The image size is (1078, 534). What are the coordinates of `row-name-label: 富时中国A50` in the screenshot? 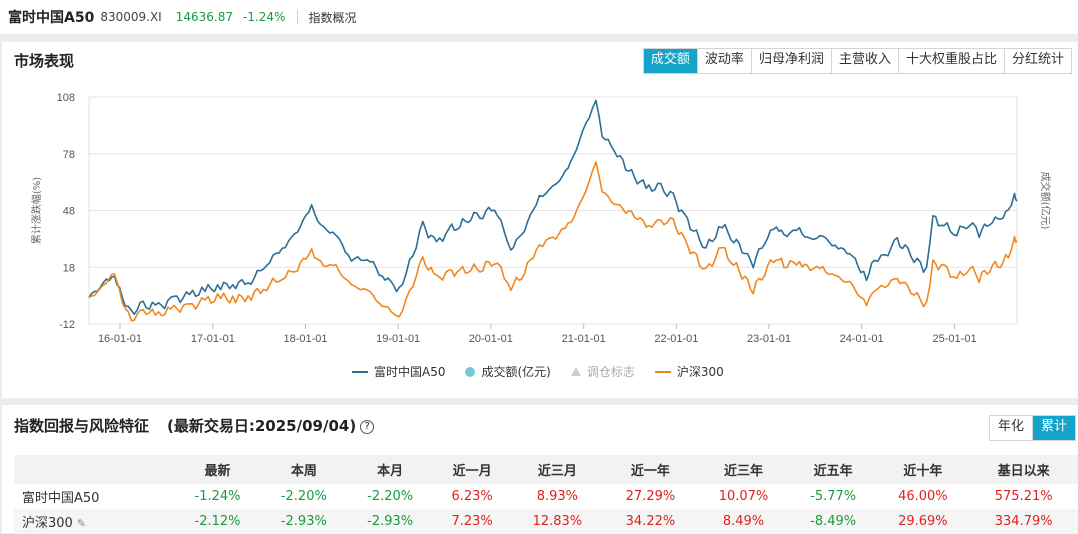 It's located at (61, 498).